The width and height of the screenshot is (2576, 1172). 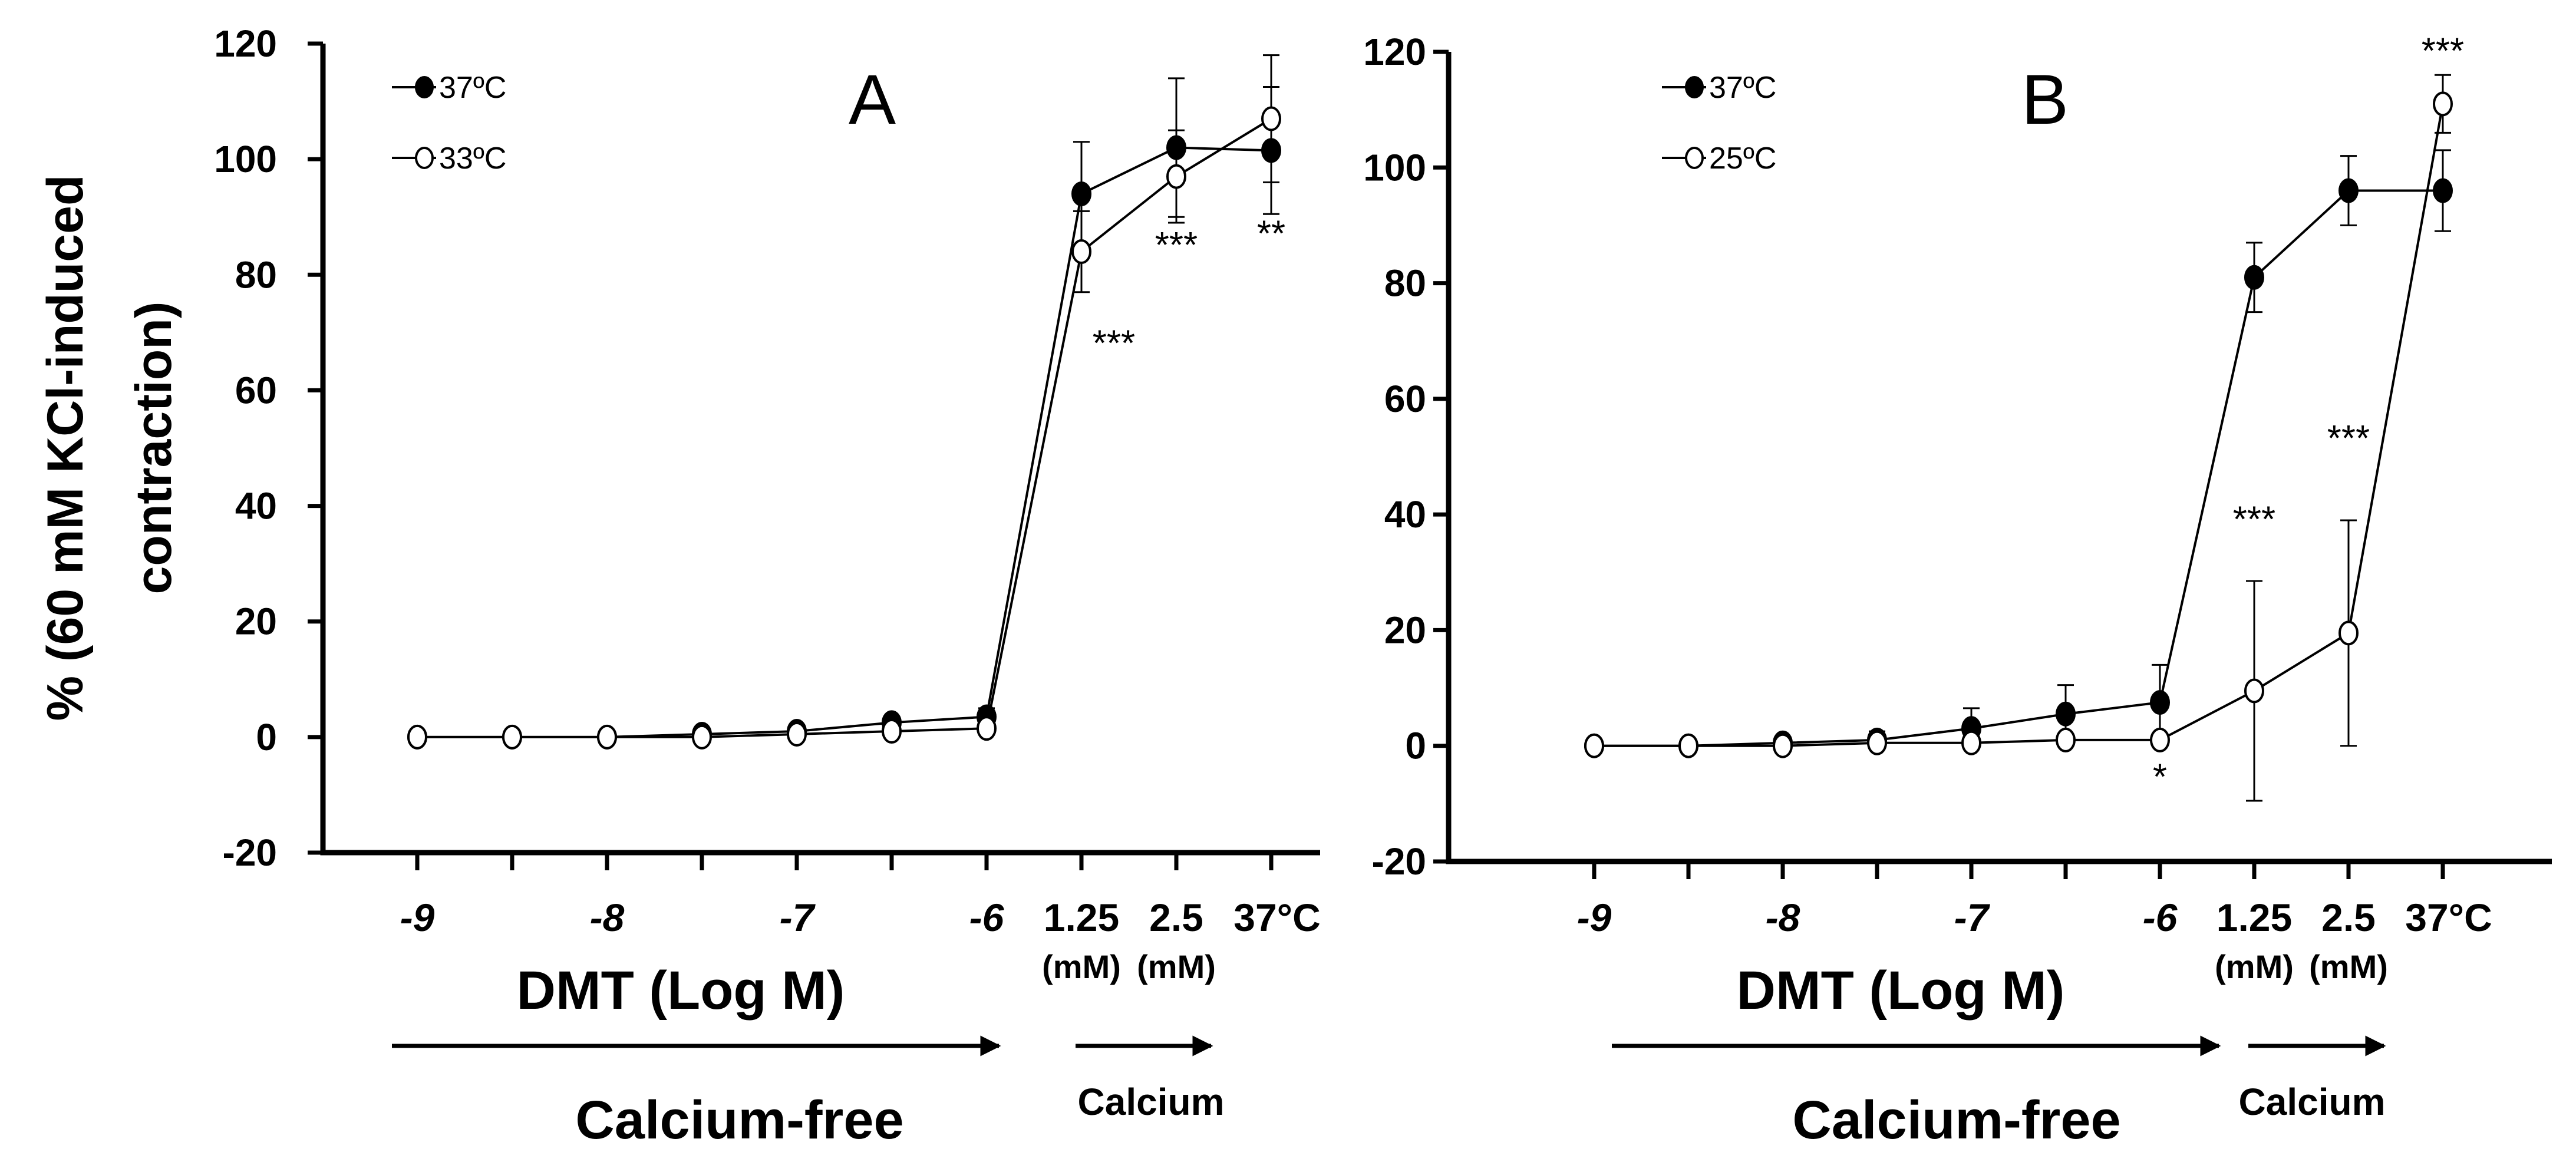 What do you see at coordinates (2160, 917) in the screenshot?
I see `x-tick-label: -6` at bounding box center [2160, 917].